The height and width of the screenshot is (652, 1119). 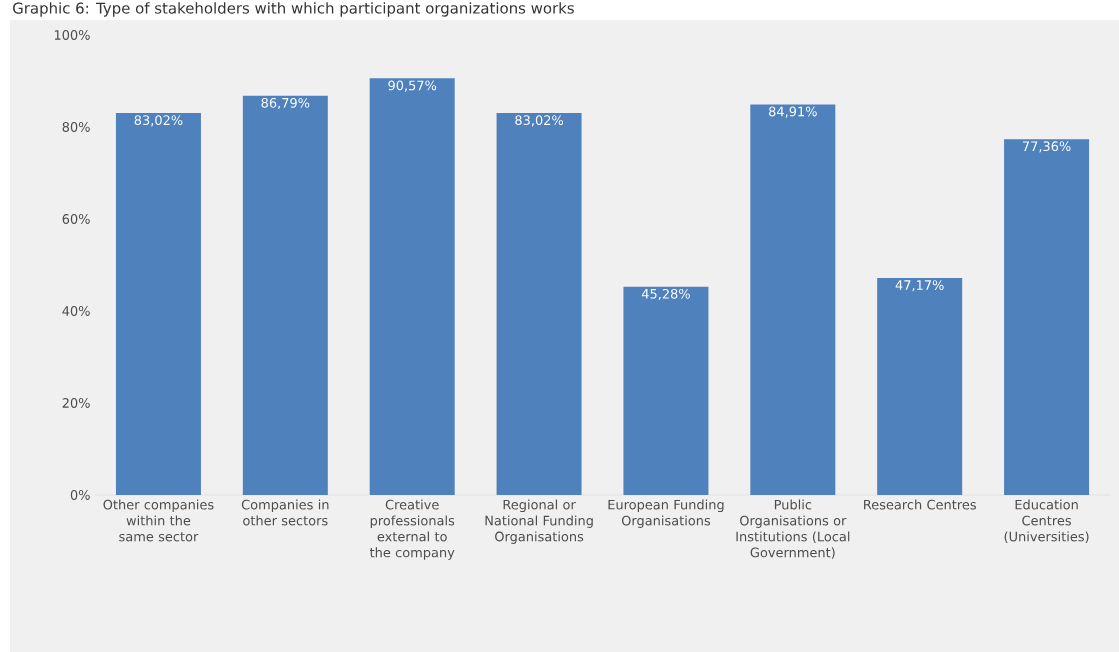 I want to click on x-tick-label: Public Organisations or Institutions (Local Government), so click(x=793, y=529).